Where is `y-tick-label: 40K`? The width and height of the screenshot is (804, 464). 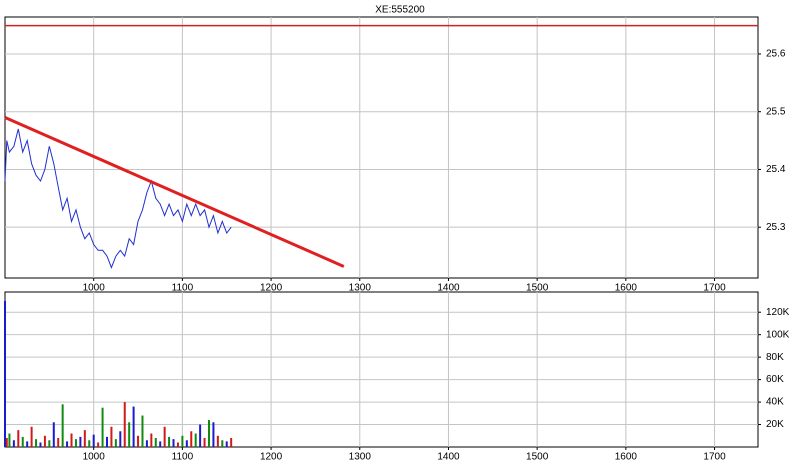
y-tick-label: 40K is located at coordinates (775, 402).